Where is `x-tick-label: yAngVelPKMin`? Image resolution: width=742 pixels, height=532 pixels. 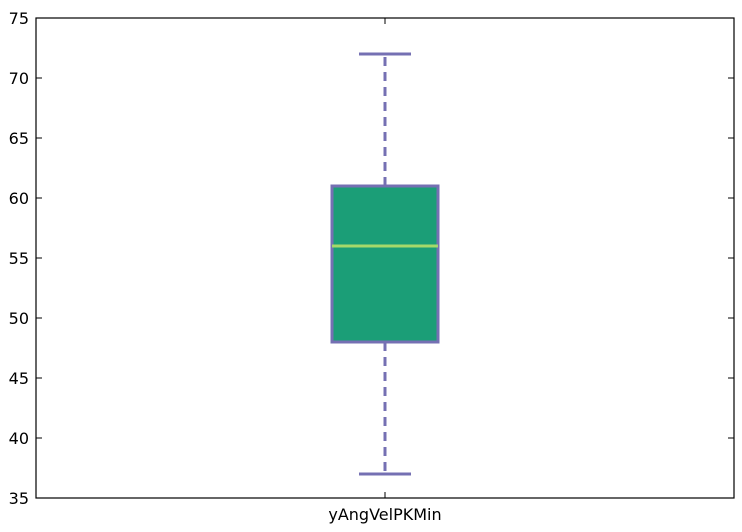
x-tick-label: yAngVelPKMin is located at coordinates (384, 514).